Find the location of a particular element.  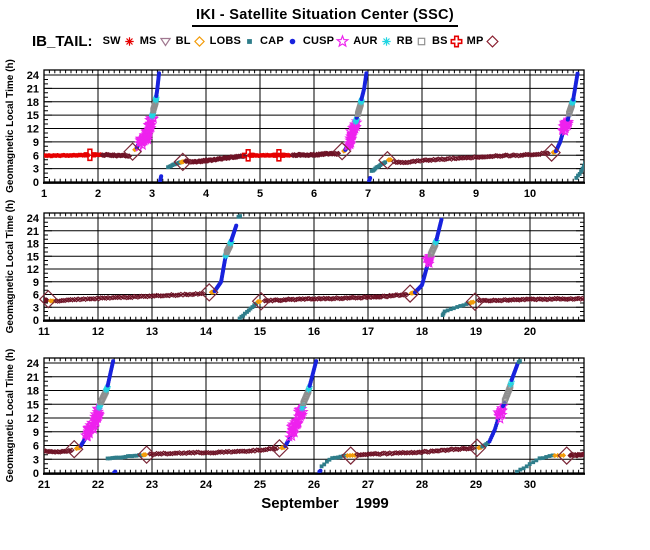

legend-item-label: RB is located at coordinates (404, 41).